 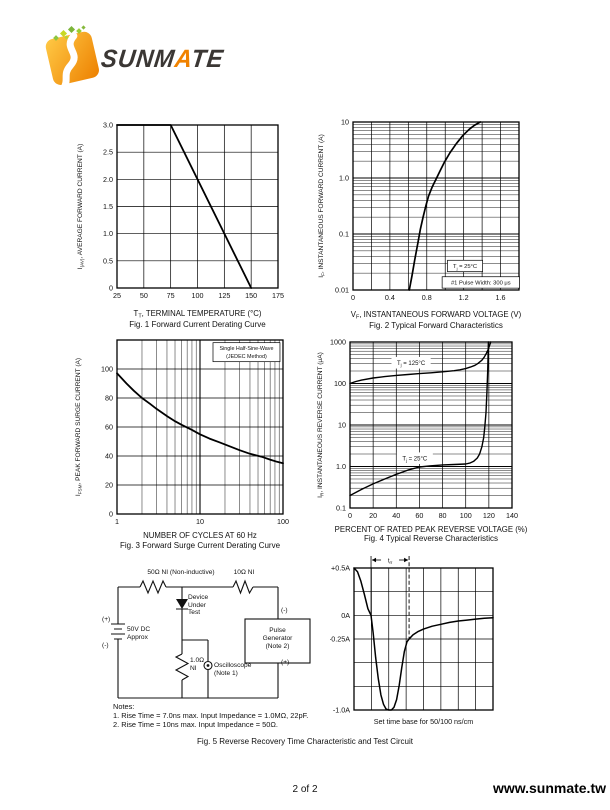 What do you see at coordinates (436, 315) in the screenshot?
I see `svg-text:VF, INSTANTANEOUS FORWARD VOLT: VF, INSTANTANEOUS FORWARD VOLTAGE (V)` at bounding box center [436, 315].